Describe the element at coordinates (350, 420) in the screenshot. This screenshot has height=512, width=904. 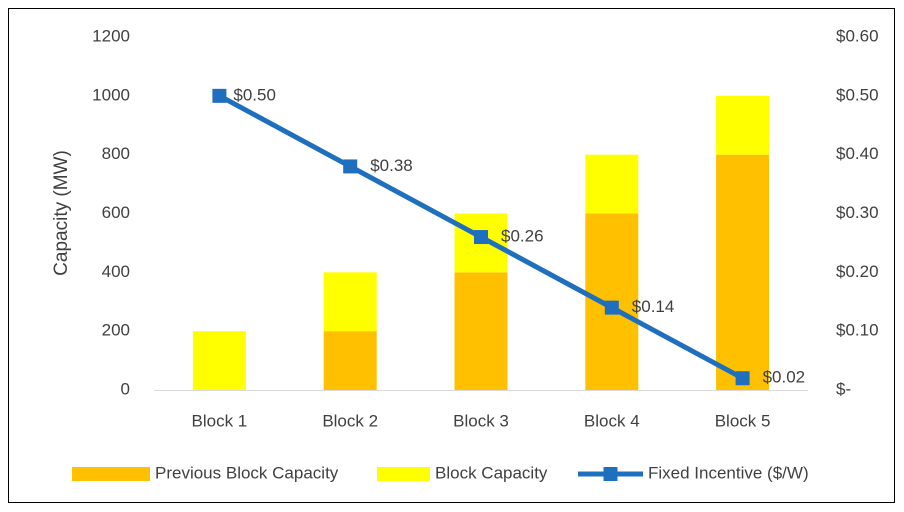
I see `x-tick-label: Block 2` at that location.